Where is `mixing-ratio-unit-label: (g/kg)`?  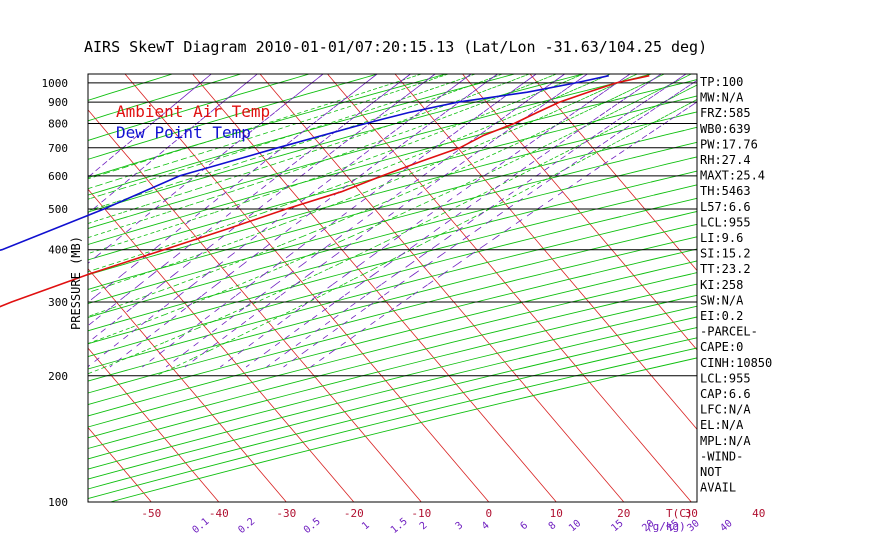
mixing-ratio-unit-label: (g/kg) is located at coordinates (666, 526).